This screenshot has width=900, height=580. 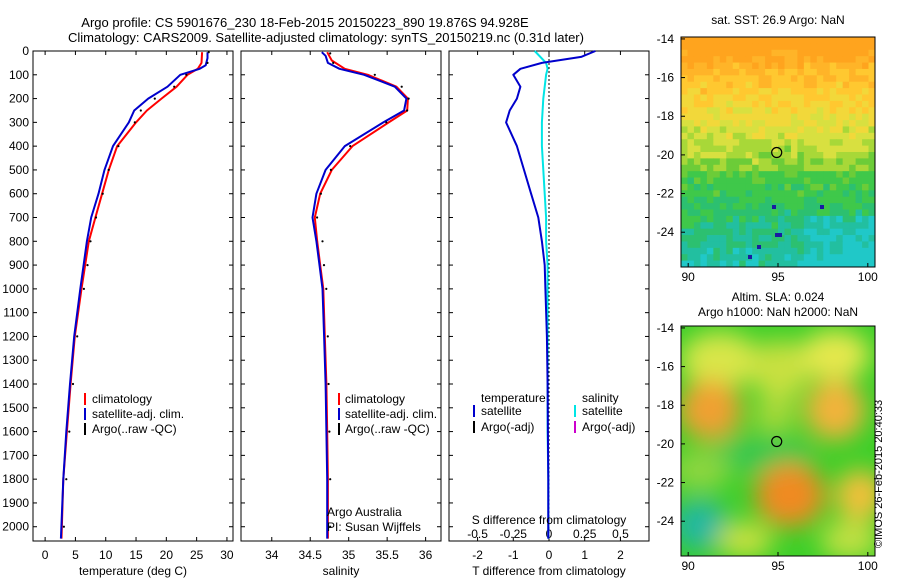 I want to click on temperature-difference-line, so click(x=550, y=294).